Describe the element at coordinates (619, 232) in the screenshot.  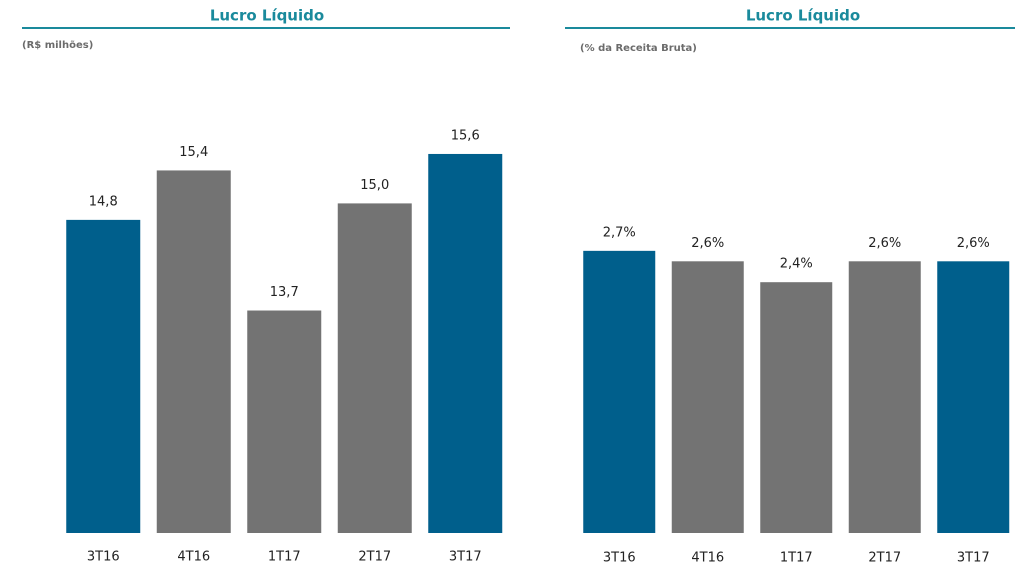
I see `data-label: 2,7%` at that location.